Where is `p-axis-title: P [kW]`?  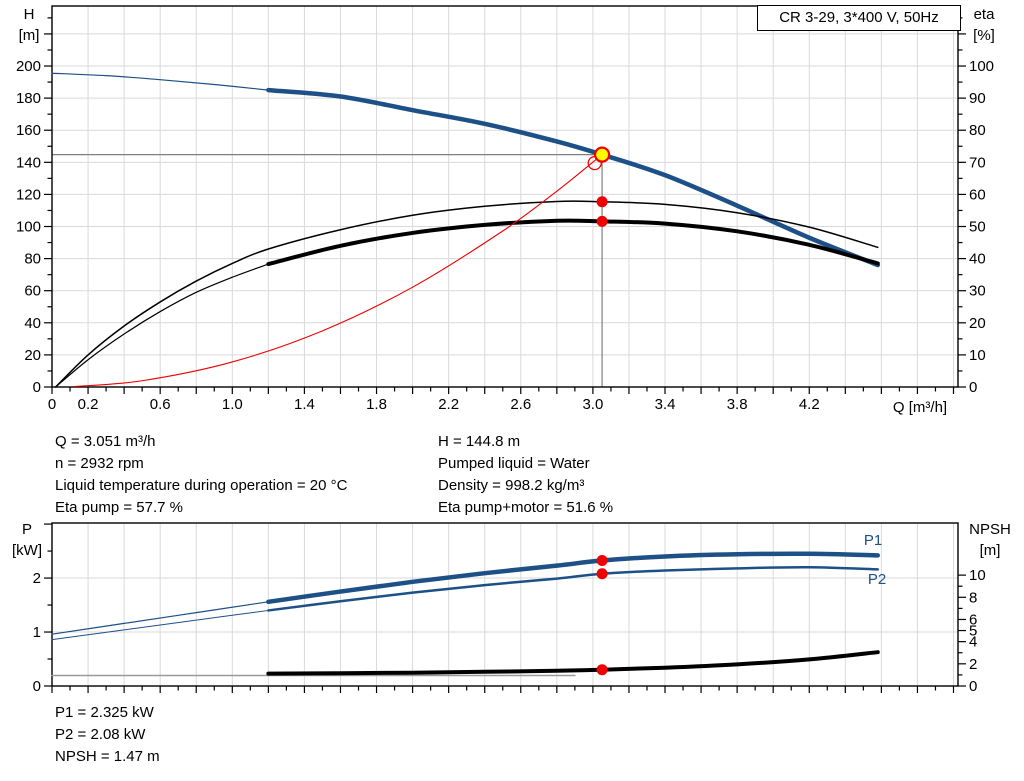 p-axis-title: P [kW] is located at coordinates (27, 540).